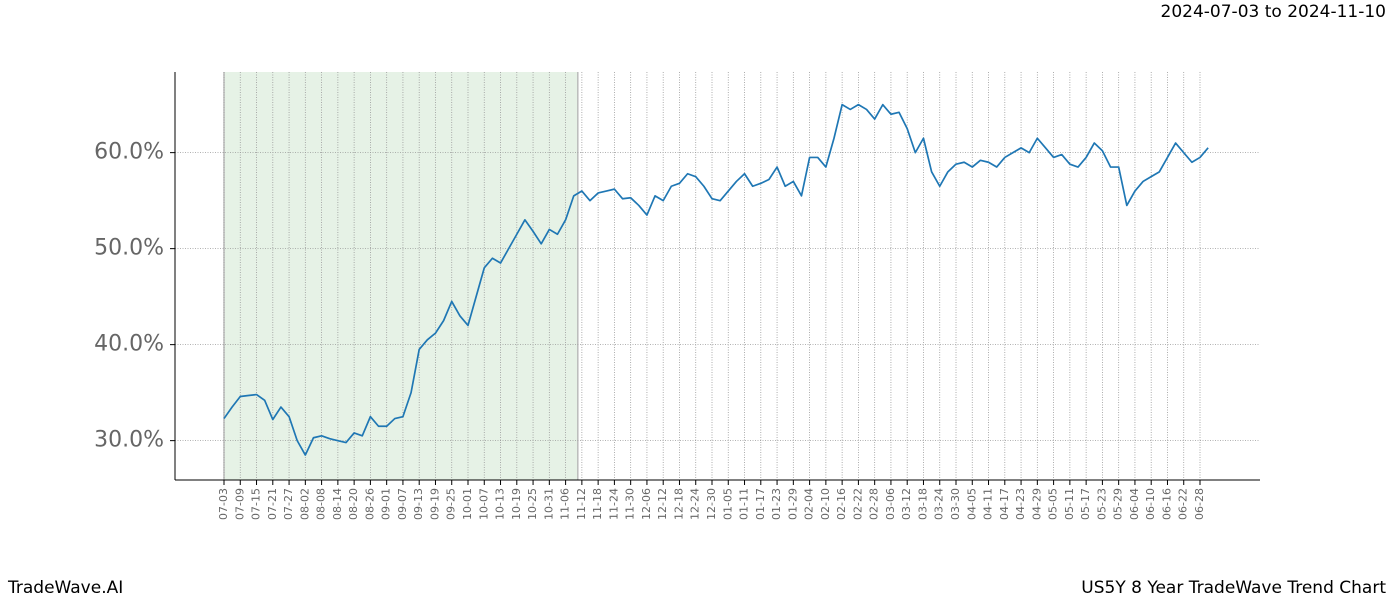 The width and height of the screenshot is (1400, 600). I want to click on x-tick-label: 04-05, so click(971, 504).